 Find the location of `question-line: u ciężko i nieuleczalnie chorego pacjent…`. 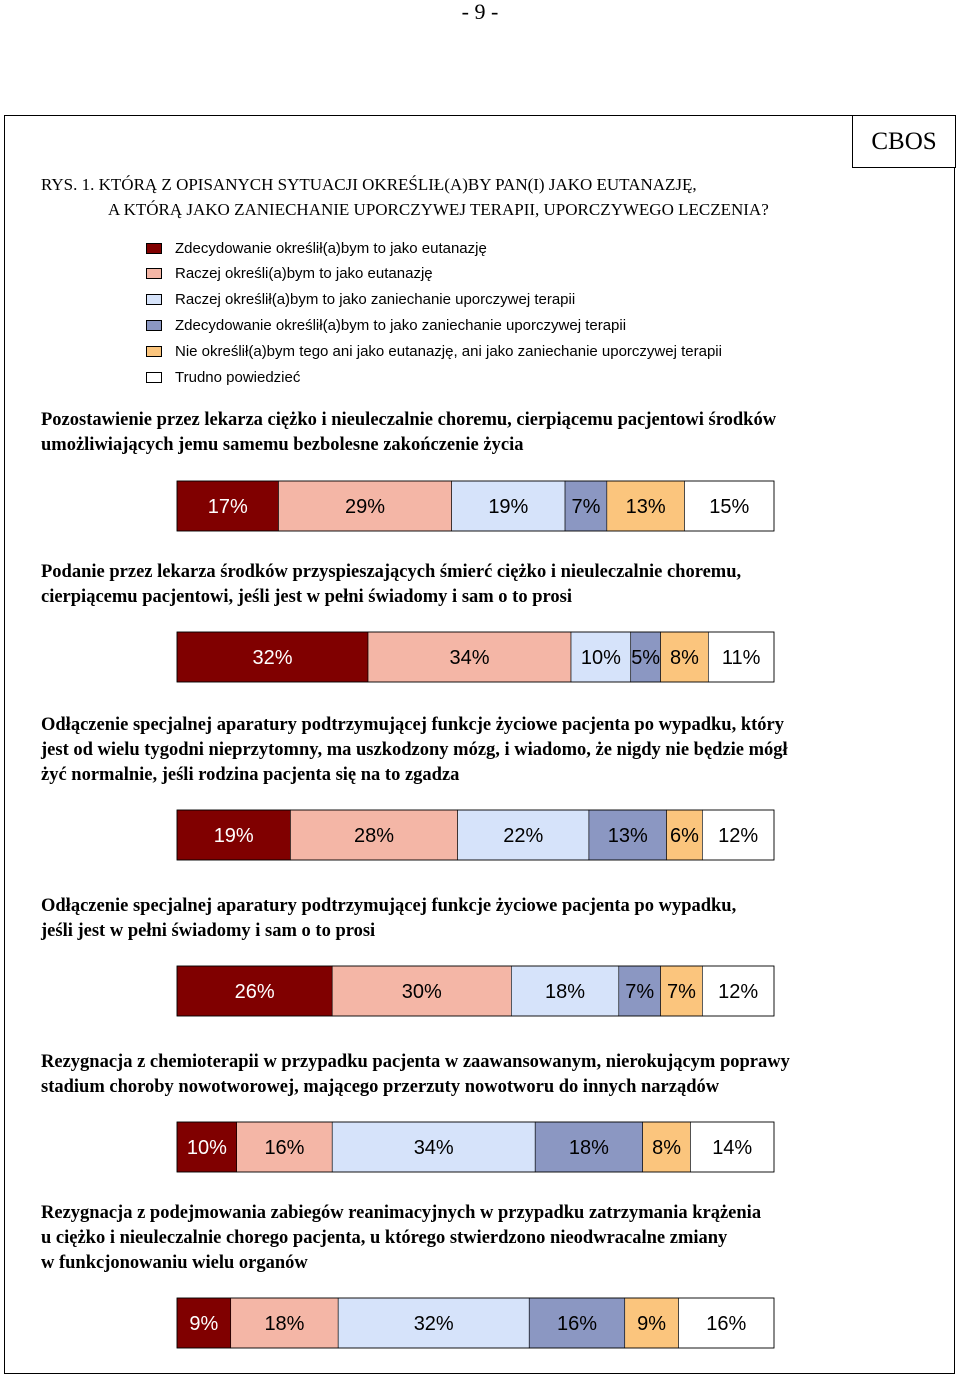

question-line: u ciężko i nieuleczalnie chorego pacjent… is located at coordinates (384, 1238).